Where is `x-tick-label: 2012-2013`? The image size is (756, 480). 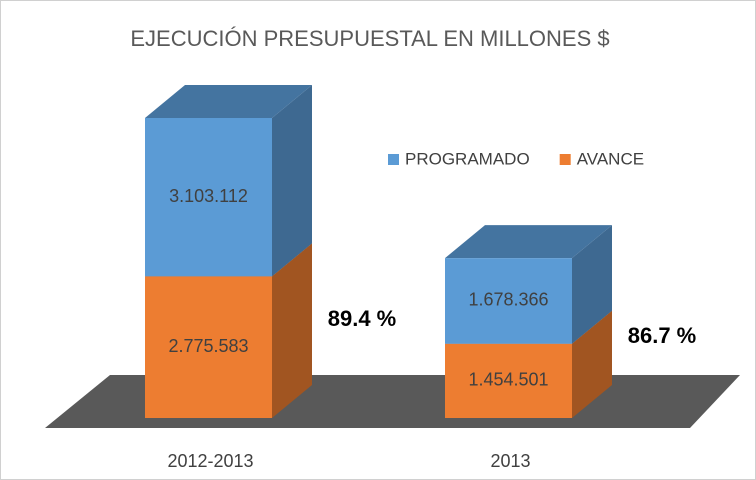
x-tick-label: 2012-2013 is located at coordinates (210, 461).